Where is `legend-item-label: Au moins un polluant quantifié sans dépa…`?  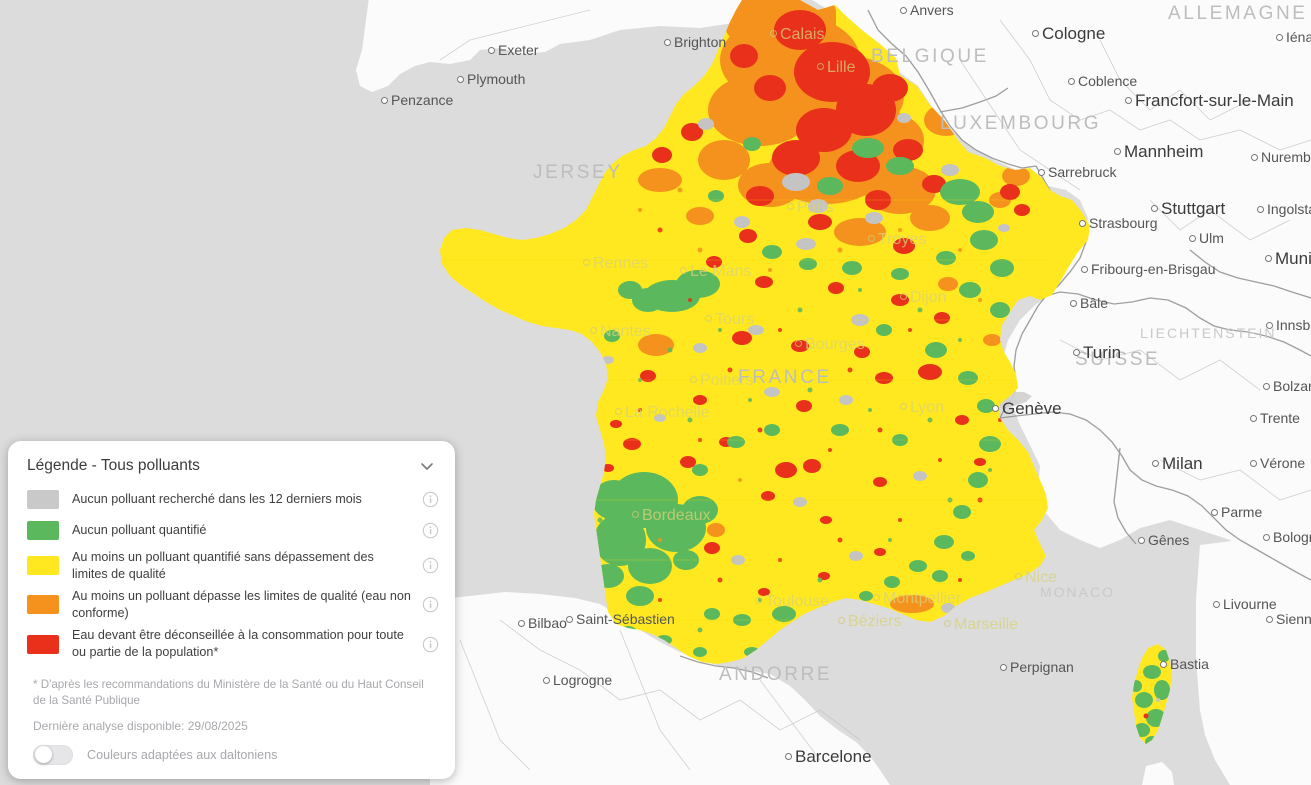 legend-item-label: Au moins un polluant quantifié sans dépa… is located at coordinates (223, 565).